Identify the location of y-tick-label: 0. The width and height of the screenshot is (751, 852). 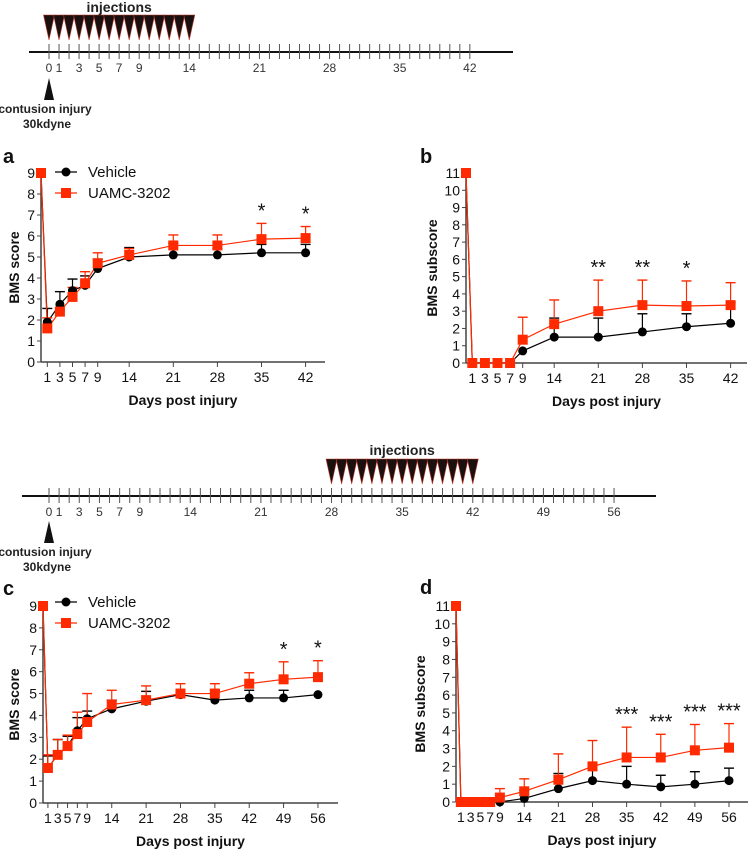
(33, 803).